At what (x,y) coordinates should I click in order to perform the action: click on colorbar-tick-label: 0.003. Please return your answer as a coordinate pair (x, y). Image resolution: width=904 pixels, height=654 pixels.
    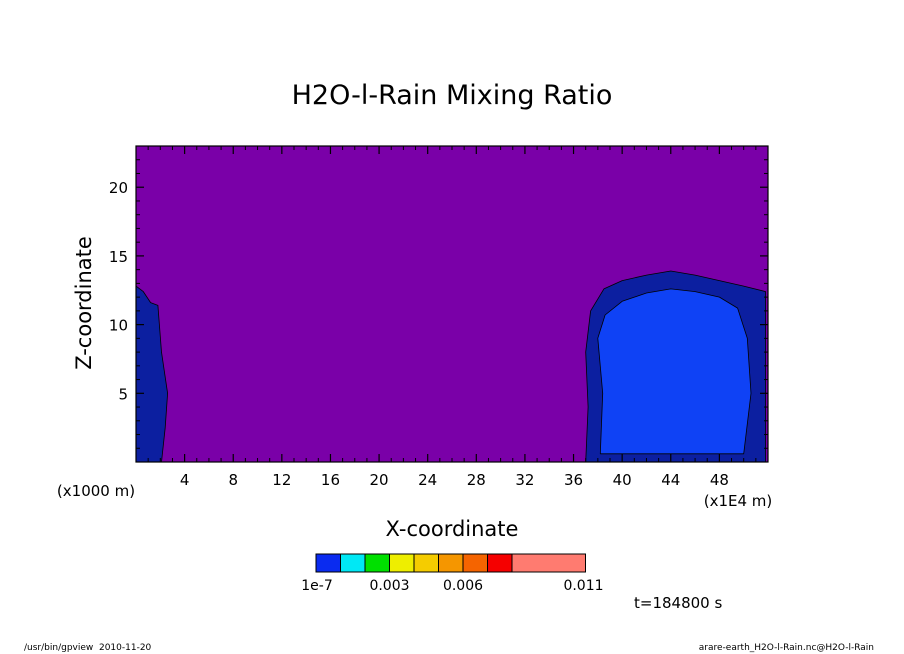
    Looking at the image, I should click on (389, 586).